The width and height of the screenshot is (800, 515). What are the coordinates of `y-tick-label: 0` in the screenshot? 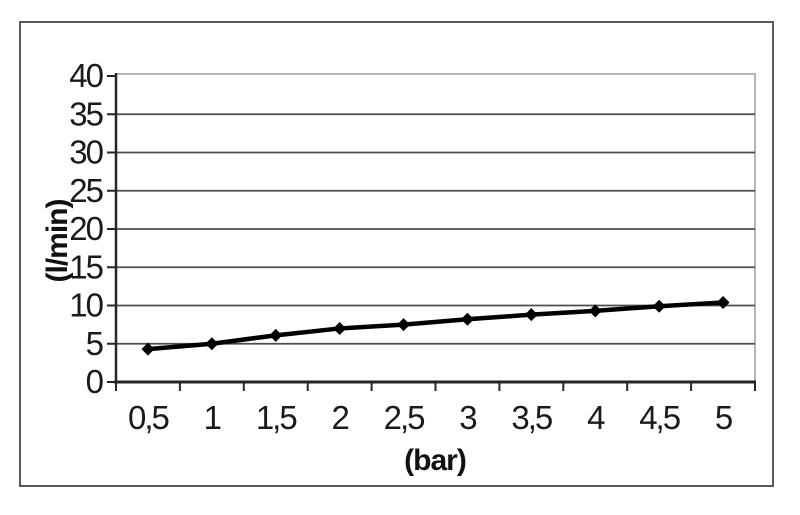 It's located at (95, 381).